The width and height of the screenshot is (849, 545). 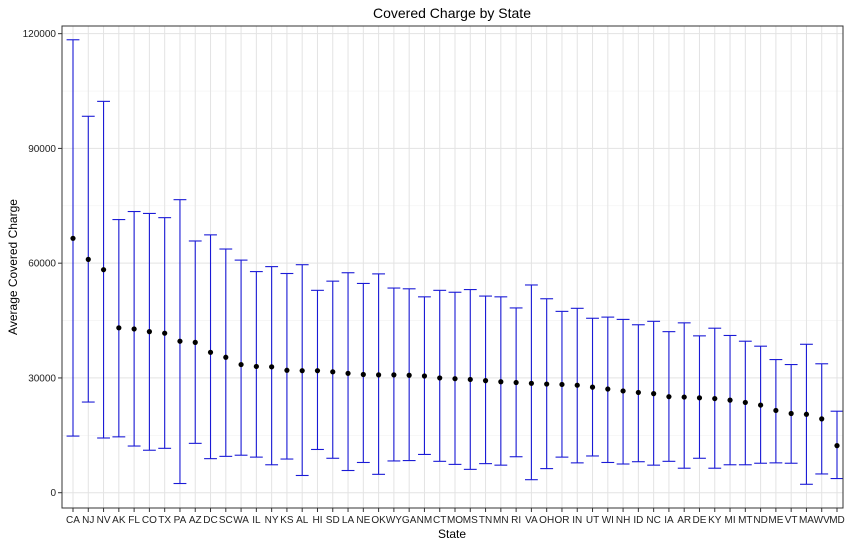 I want to click on x-tick-label: MD, so click(x=837, y=520).